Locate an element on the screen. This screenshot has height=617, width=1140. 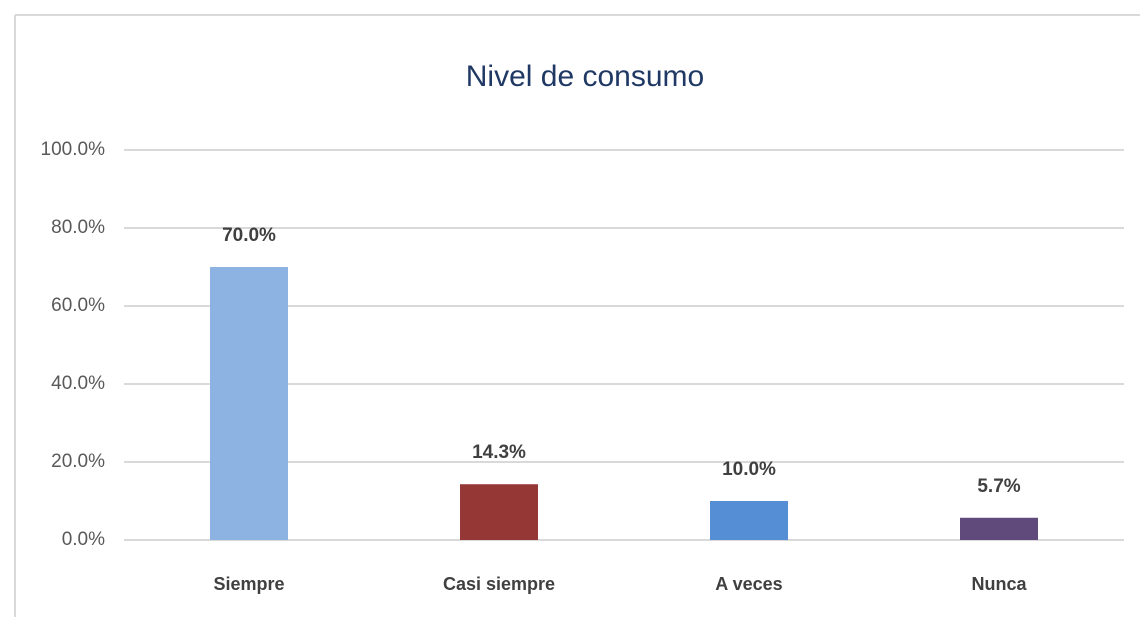
value-label: 14.3% is located at coordinates (499, 452).